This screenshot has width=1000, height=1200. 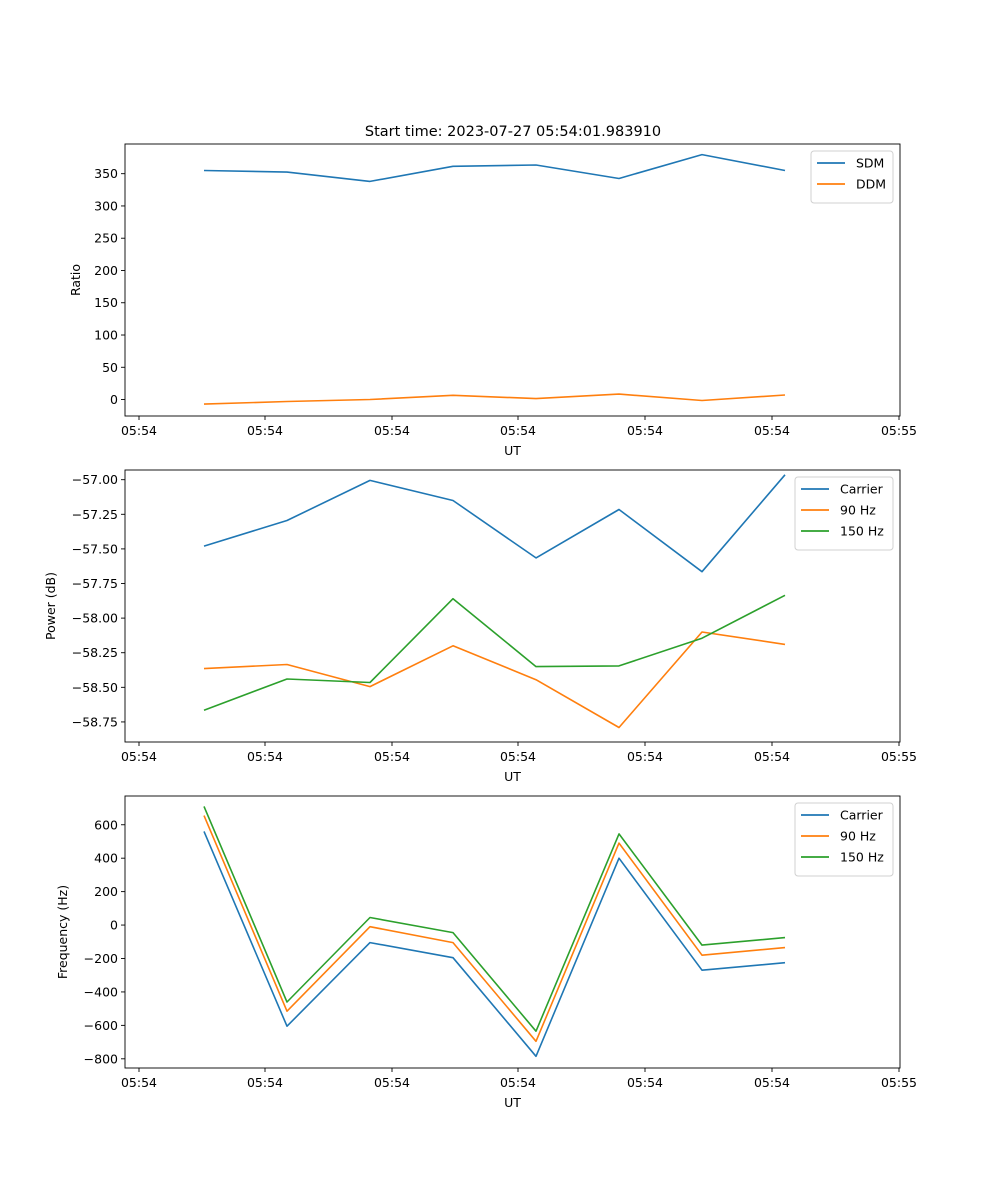 I want to click on y-tick-label: −57.50, so click(x=95, y=548).